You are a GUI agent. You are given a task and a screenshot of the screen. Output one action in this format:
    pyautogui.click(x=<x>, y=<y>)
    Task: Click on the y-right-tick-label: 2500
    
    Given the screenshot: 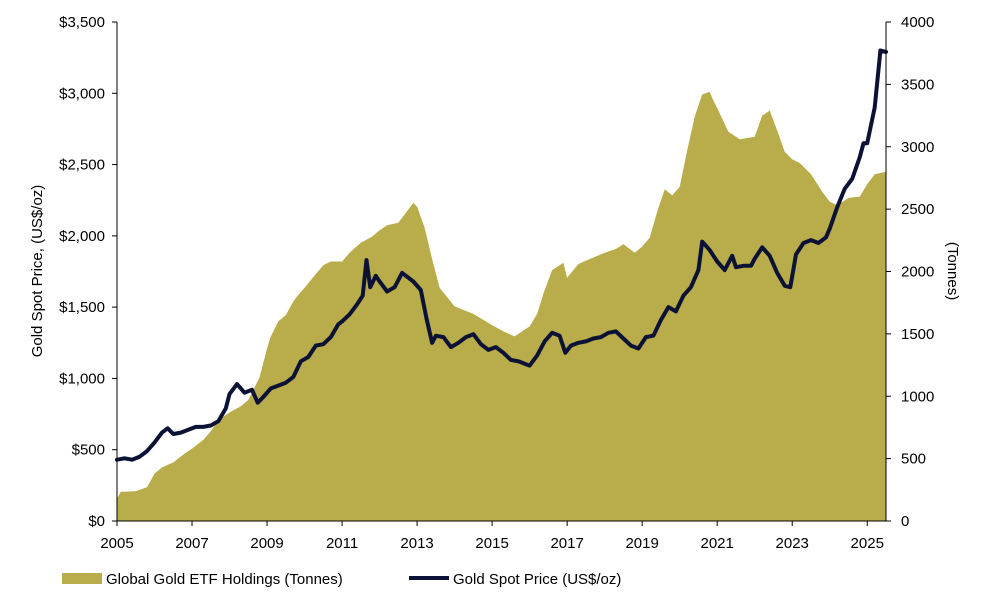 What is the action you would take?
    pyautogui.click(x=917, y=209)
    